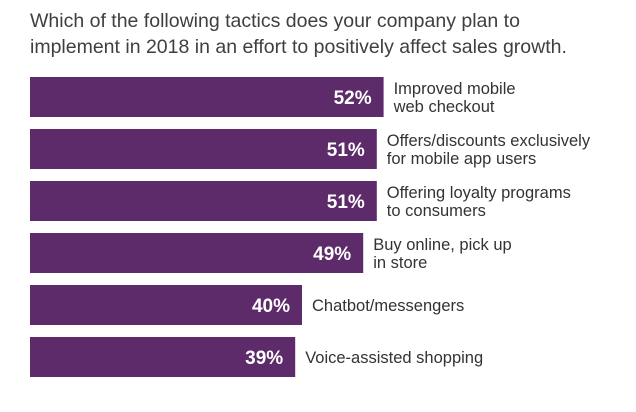 This screenshot has height=412, width=636. Describe the element at coordinates (442, 245) in the screenshot. I see `category-label-4-line-1: Buy online, pick up` at that location.